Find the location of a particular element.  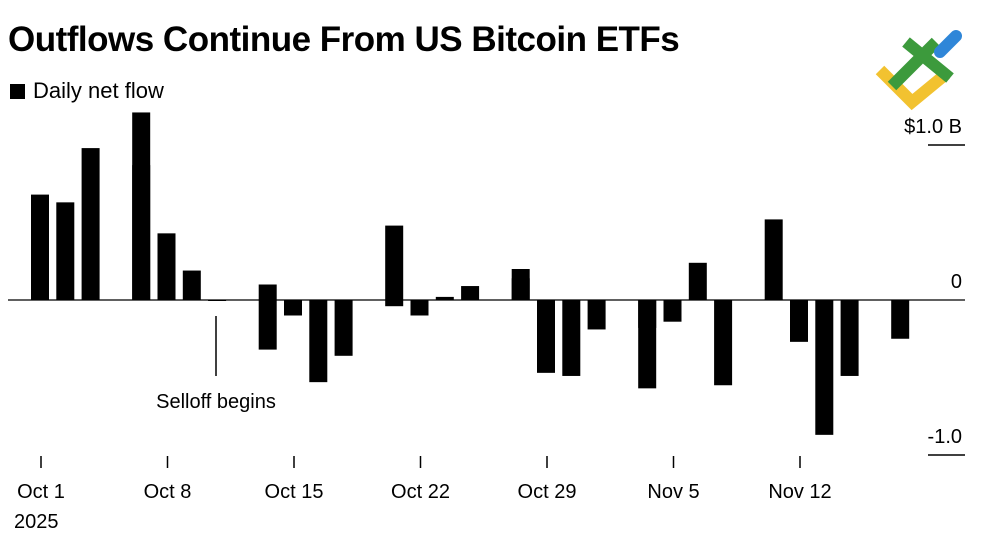

y-tick-label: $1.0 B is located at coordinates (933, 127).